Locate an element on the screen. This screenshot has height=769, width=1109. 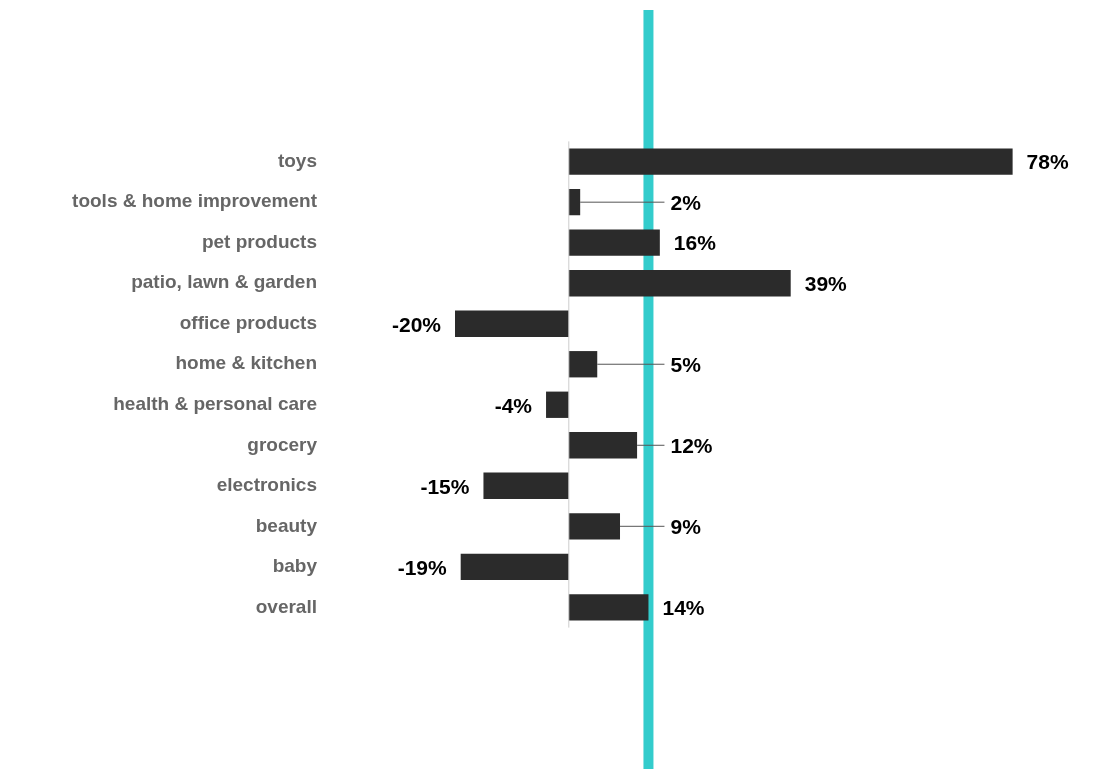
data-label: -19% is located at coordinates (422, 567).